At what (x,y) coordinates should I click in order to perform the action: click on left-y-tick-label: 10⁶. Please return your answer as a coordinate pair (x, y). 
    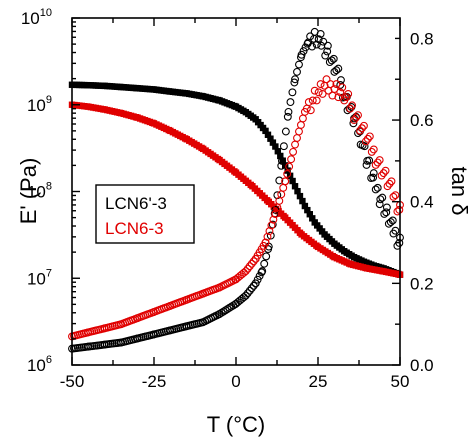
    Looking at the image, I should click on (39, 364).